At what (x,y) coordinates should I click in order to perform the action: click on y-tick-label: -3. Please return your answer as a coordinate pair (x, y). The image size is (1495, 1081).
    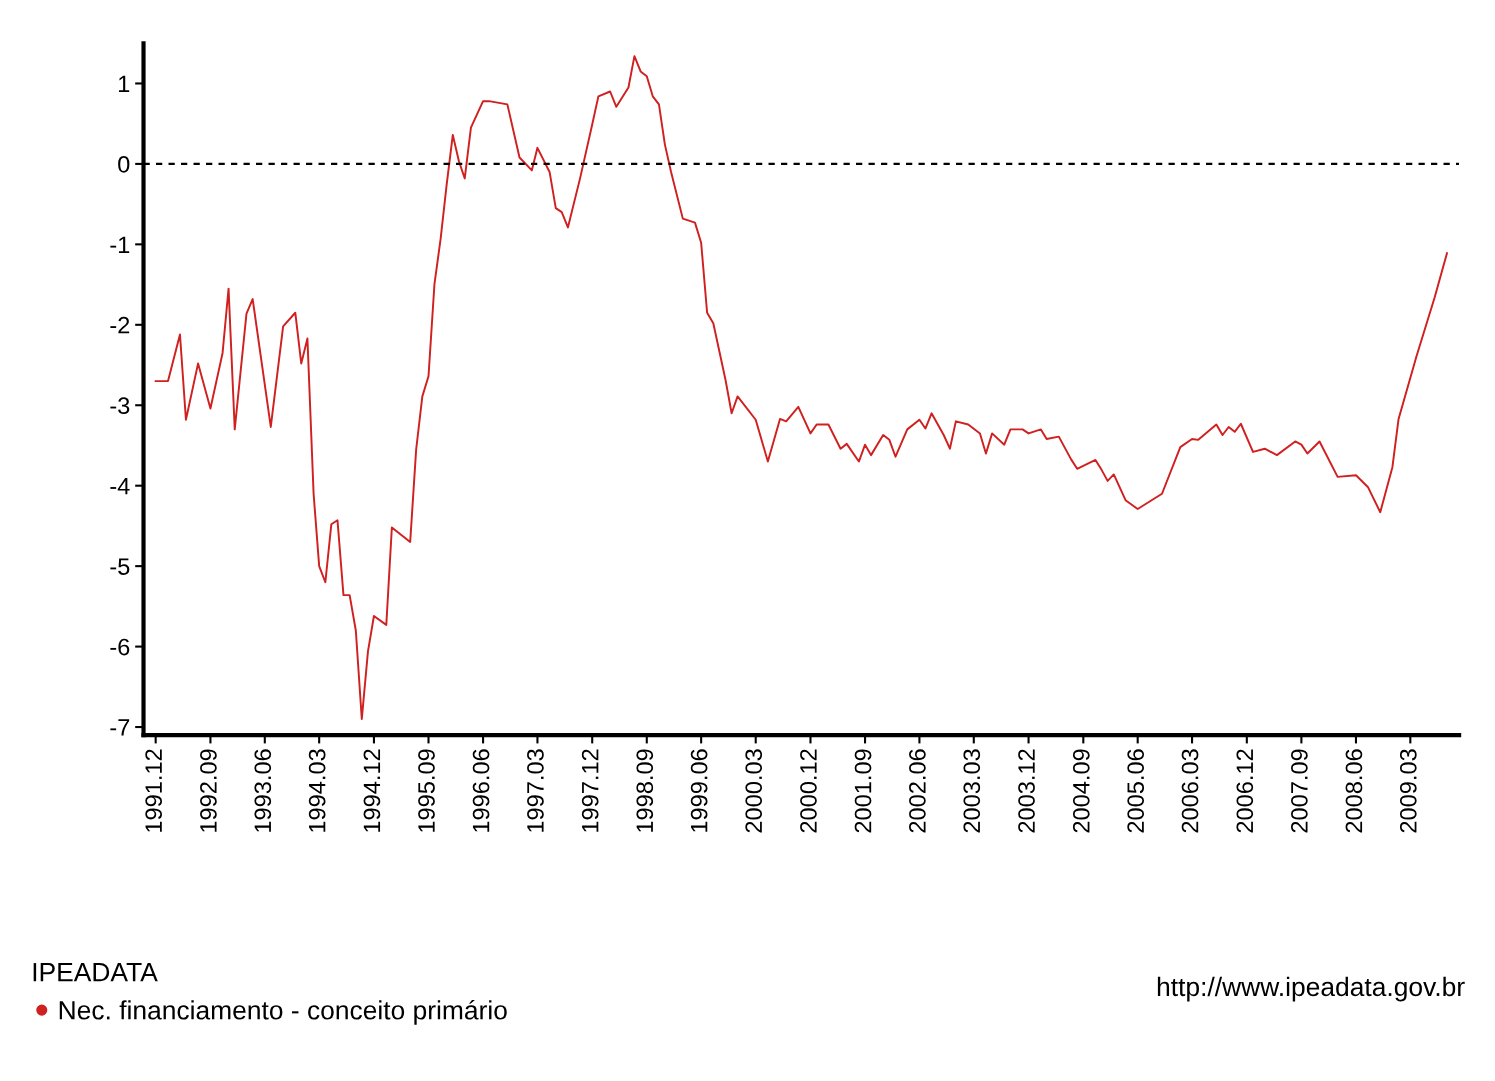
    Looking at the image, I should click on (120, 406).